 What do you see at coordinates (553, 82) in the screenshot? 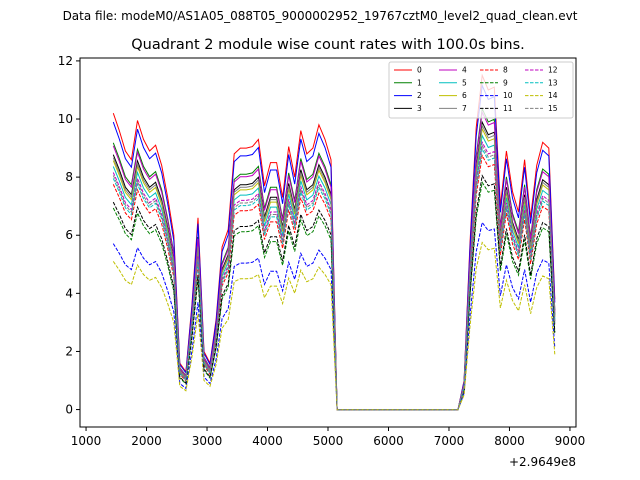
I see `legend-label-13: 13` at bounding box center [553, 82].